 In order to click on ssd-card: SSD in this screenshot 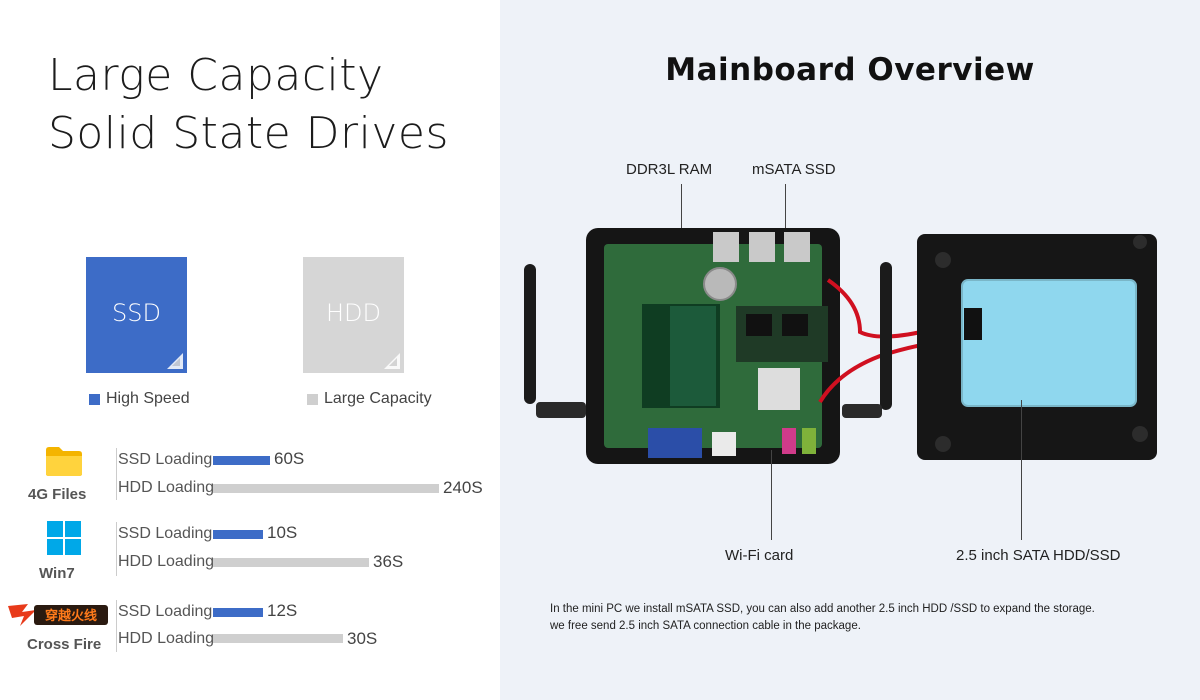, I will do `click(136, 315)`.